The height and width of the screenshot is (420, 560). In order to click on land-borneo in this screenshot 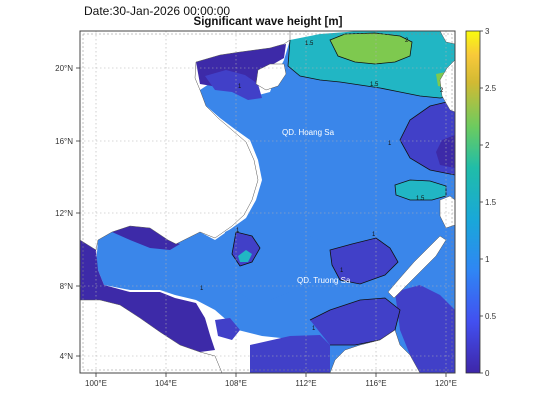, I will do `click(375, 351)`.